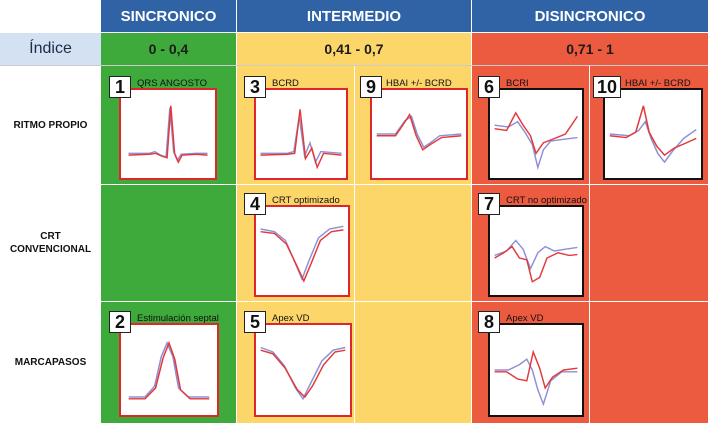 The width and height of the screenshot is (708, 423). Describe the element at coordinates (178, 318) in the screenshot. I see `panel-title: Estimulación septal` at that location.